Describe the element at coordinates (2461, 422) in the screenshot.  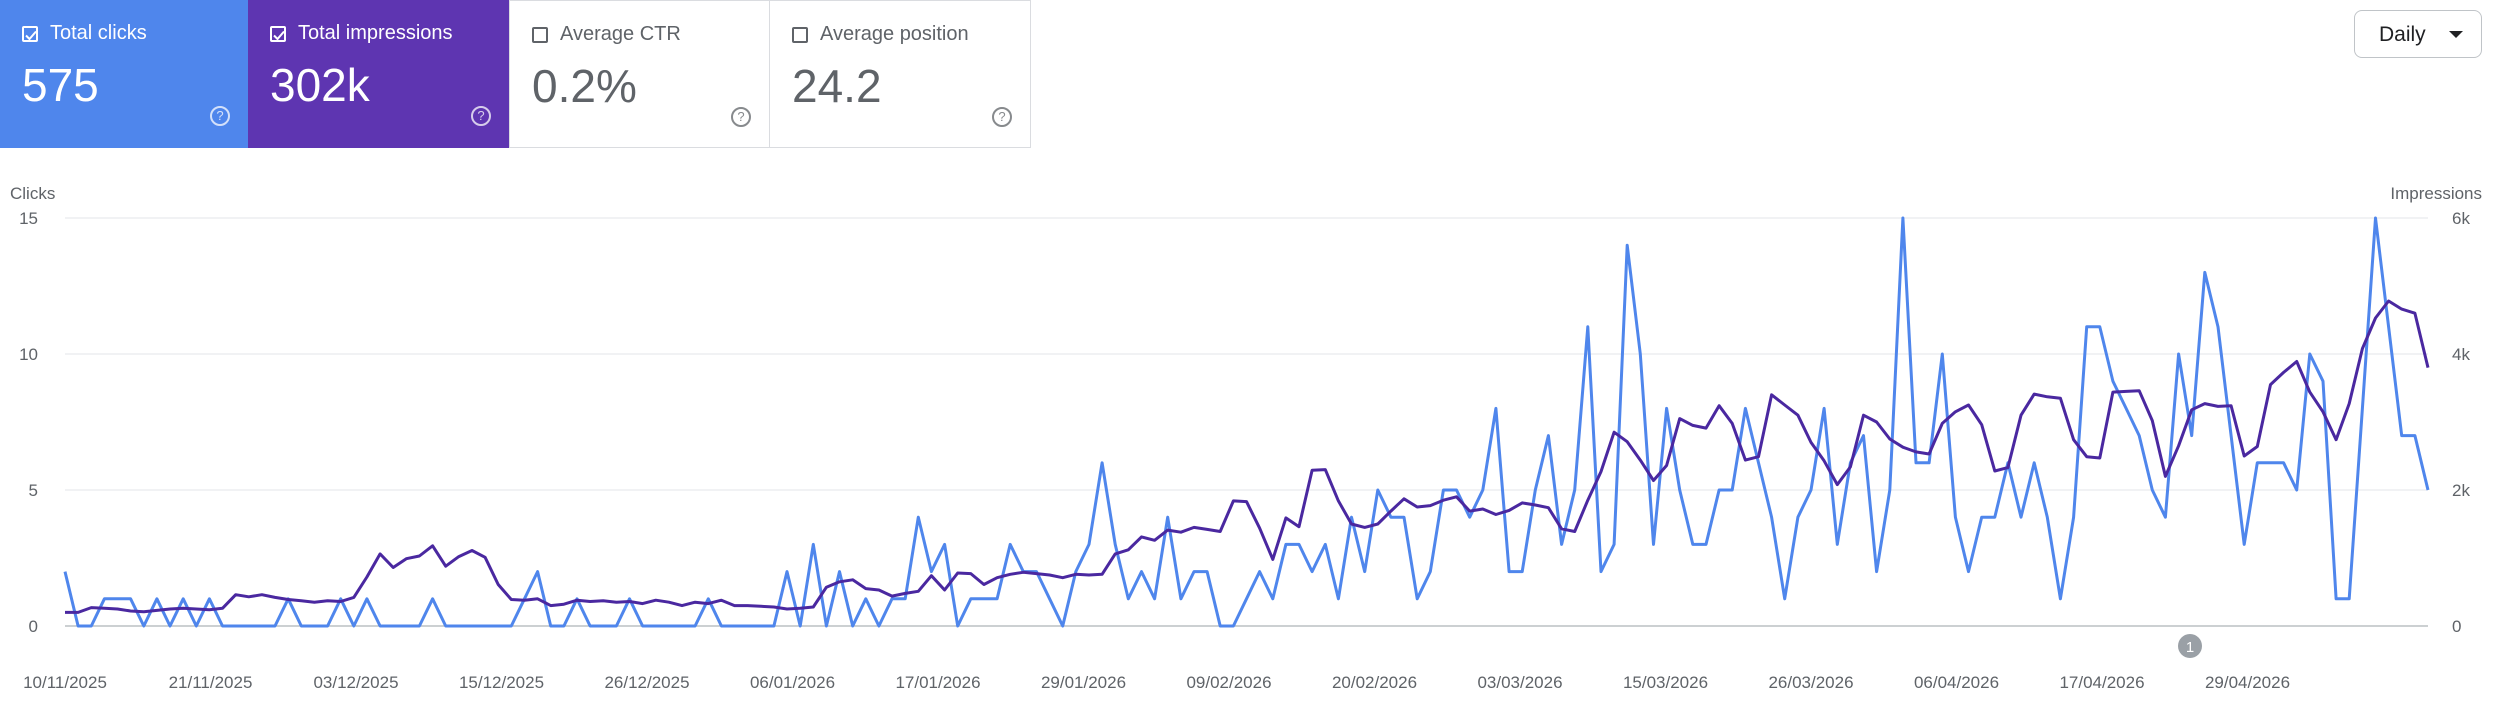
I see `right-axis-ticks: 0 2k 4k 6k` at that location.